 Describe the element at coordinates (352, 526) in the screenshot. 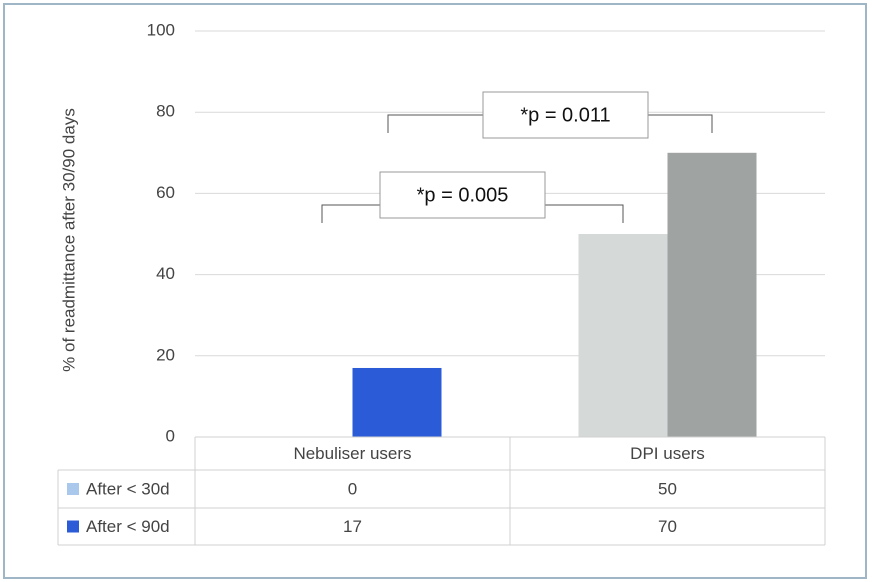

I see `table-value: 17` at that location.